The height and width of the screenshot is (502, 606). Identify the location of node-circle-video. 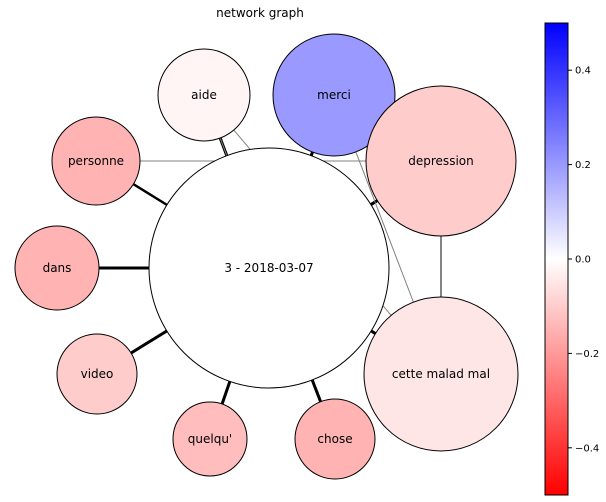
(97, 374).